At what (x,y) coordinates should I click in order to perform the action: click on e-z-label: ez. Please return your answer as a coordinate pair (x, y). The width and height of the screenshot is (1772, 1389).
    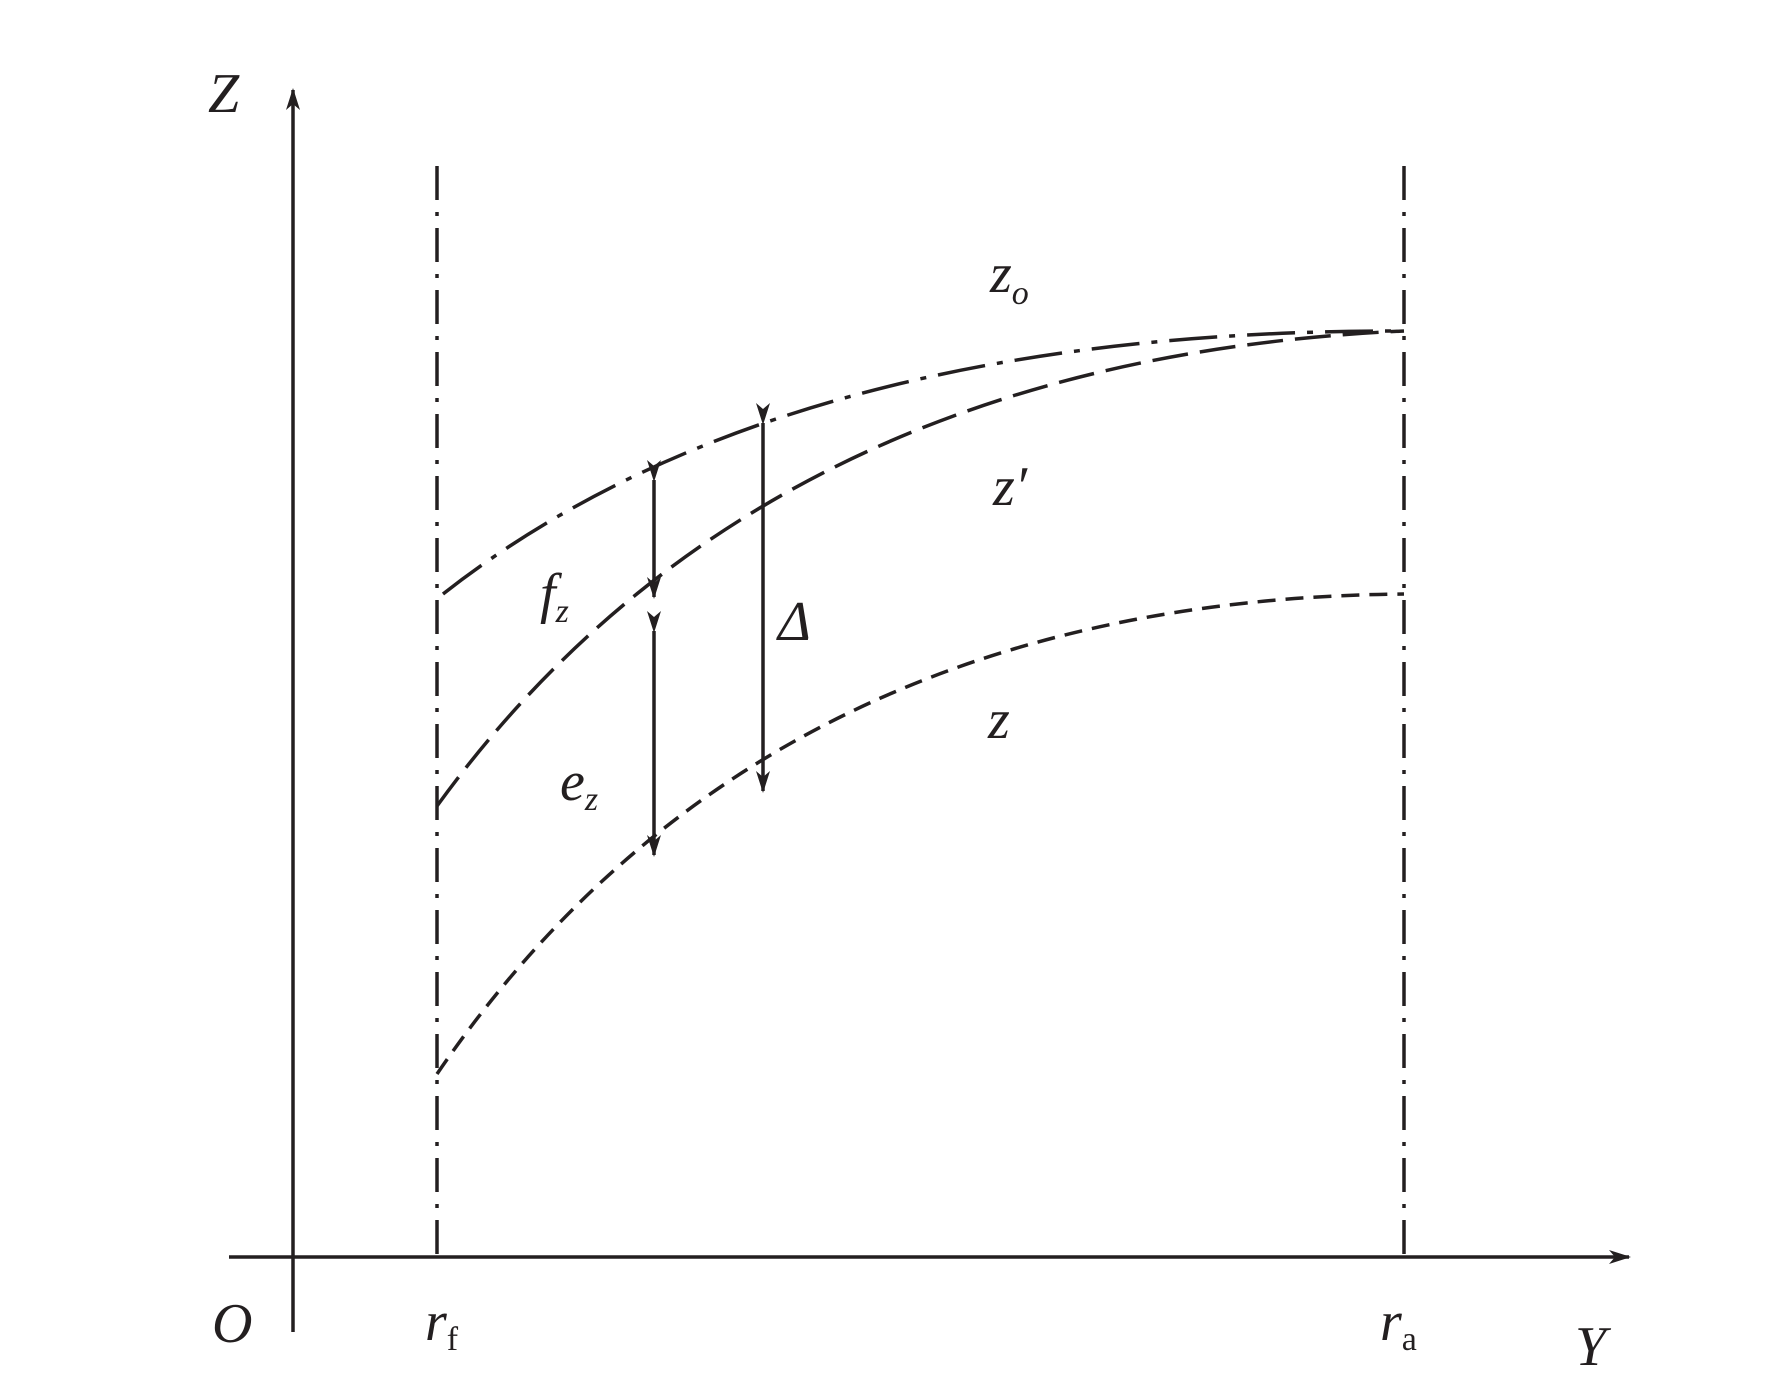
    Looking at the image, I should click on (579, 784).